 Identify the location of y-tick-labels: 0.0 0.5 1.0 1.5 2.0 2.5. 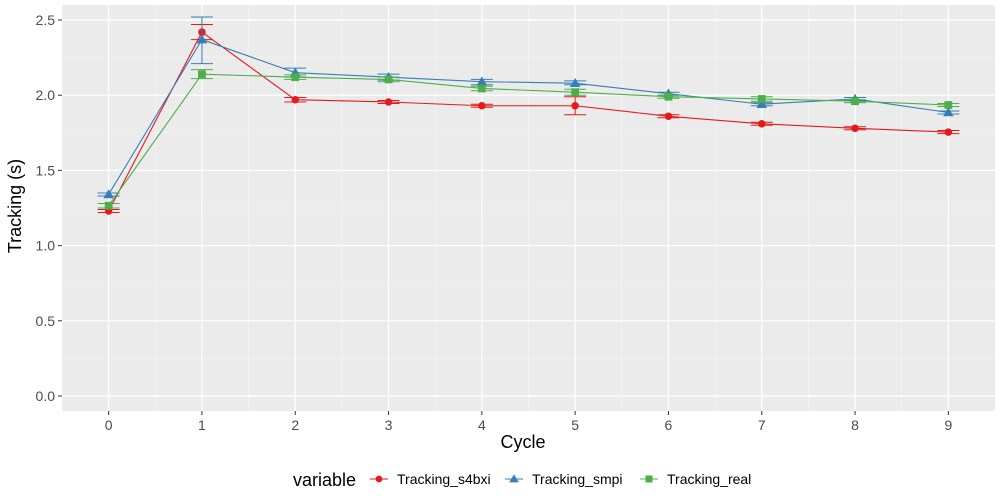
(46, 208).